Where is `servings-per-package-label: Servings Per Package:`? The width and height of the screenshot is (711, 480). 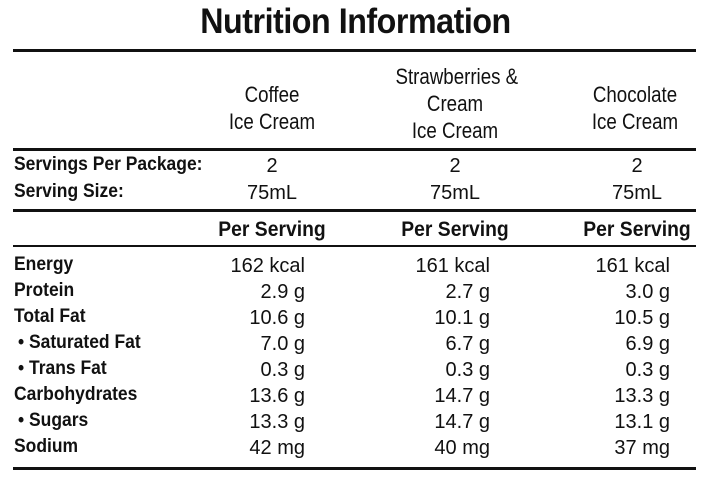 servings-per-package-label: Servings Per Package: is located at coordinates (108, 164).